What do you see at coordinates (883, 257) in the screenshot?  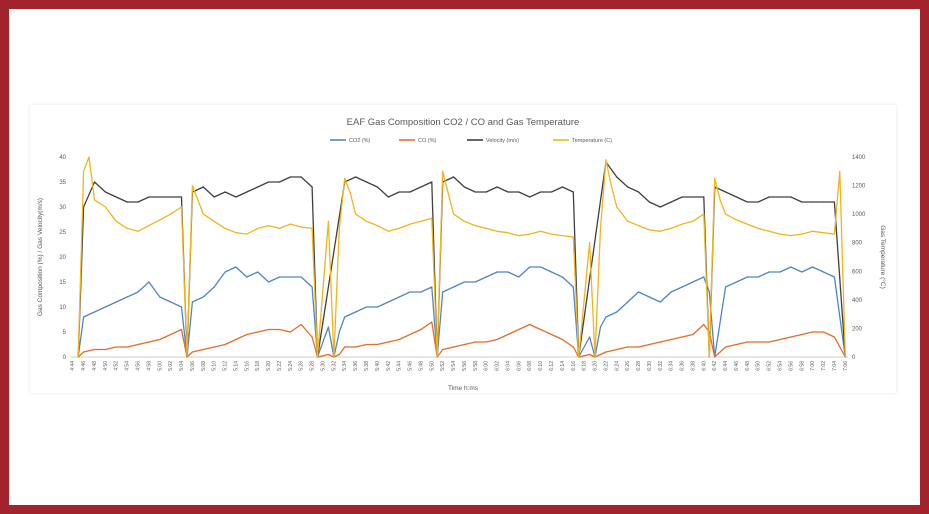 I see `y2-axis-title: Gas Temperature (°C)` at bounding box center [883, 257].